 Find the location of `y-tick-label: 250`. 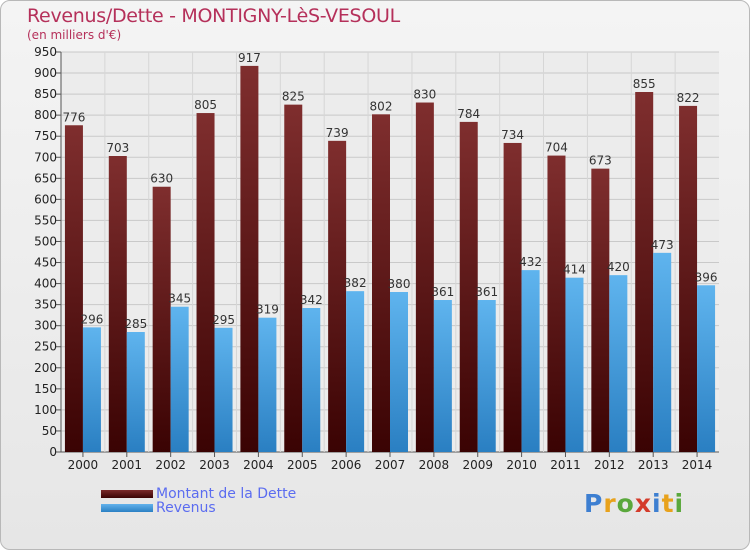

y-tick-label: 250 is located at coordinates (45, 347).